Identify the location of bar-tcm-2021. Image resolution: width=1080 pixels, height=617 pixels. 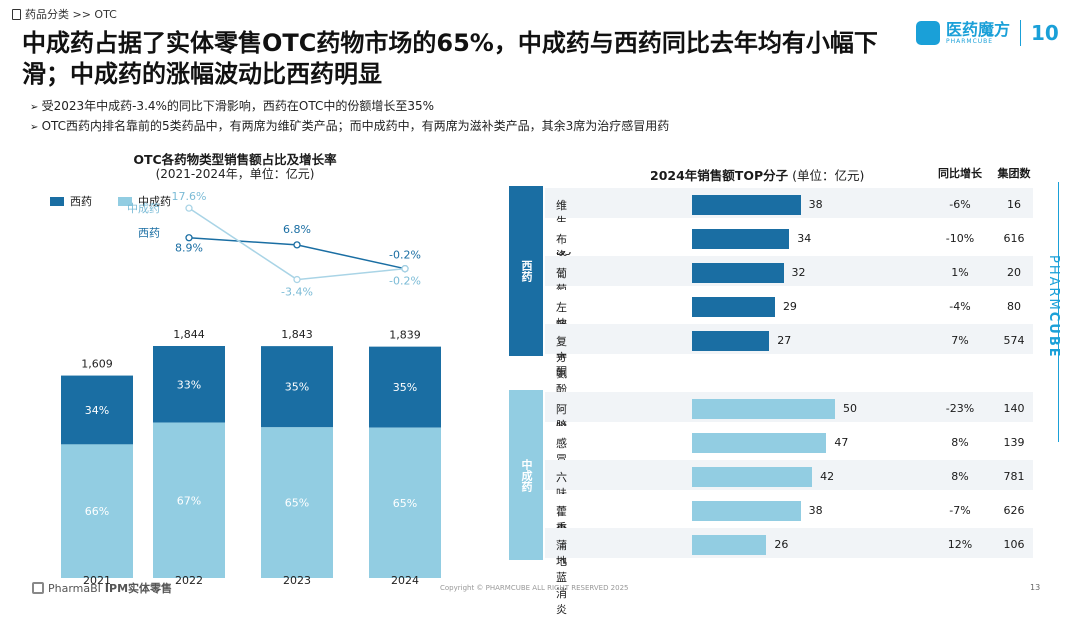
(97, 511).